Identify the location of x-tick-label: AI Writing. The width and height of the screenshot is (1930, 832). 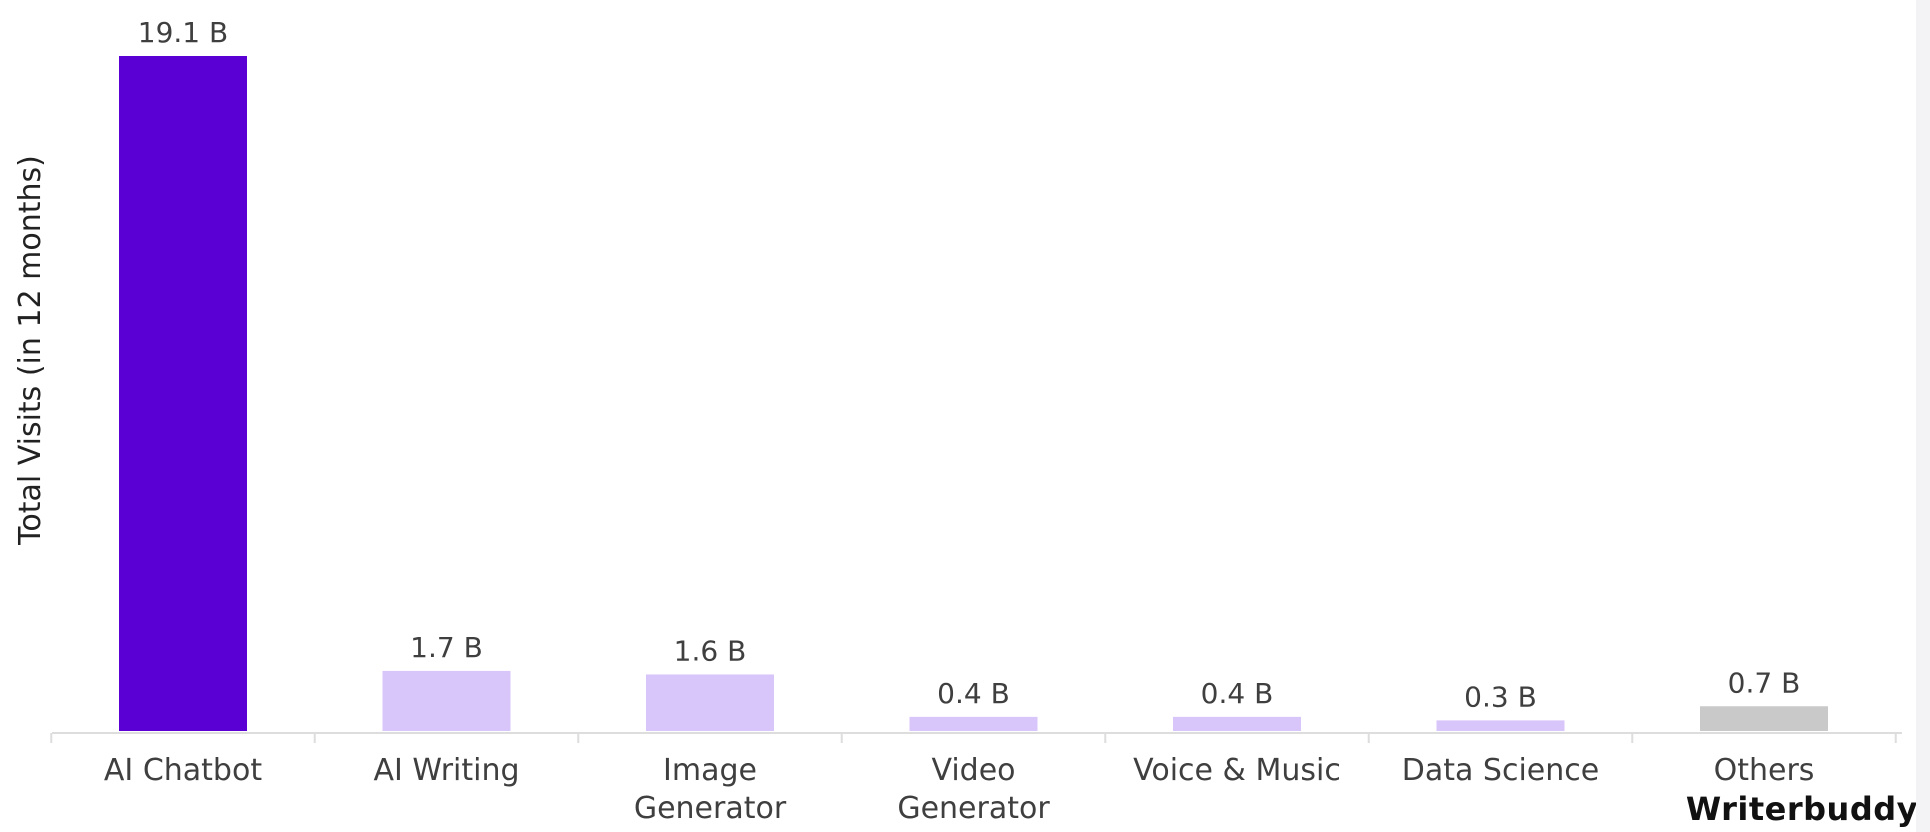
(446, 770).